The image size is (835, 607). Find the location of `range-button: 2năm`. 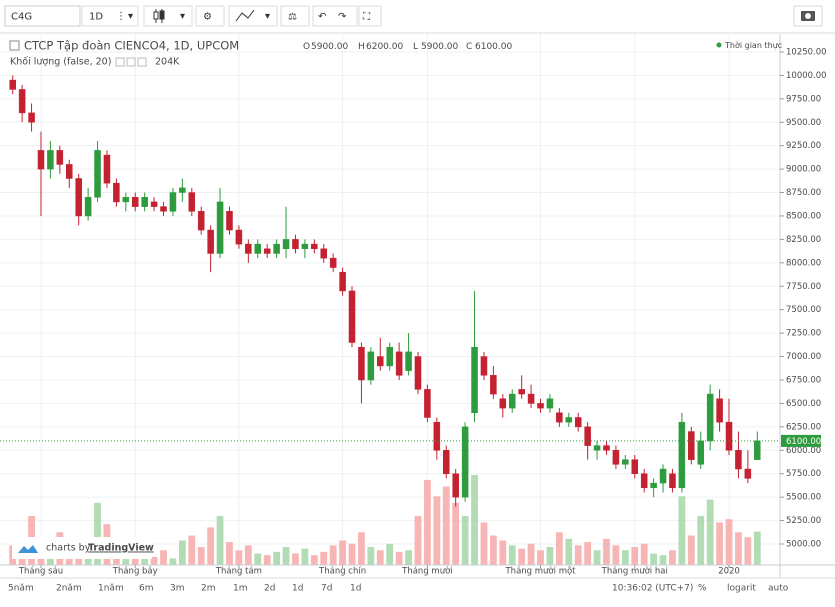

range-button: 2năm is located at coordinates (69, 589).